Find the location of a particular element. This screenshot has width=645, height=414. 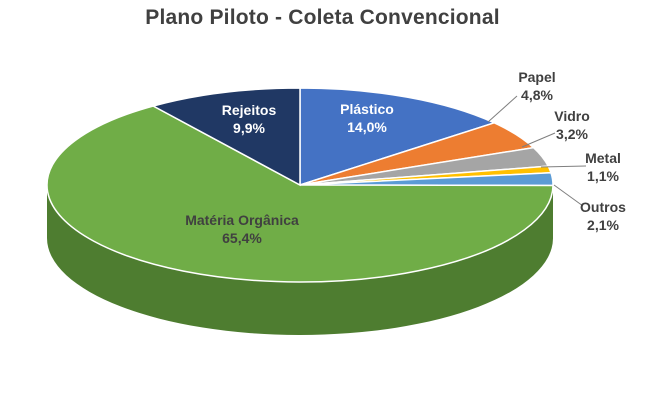

slice-plastico is located at coordinates (398, 137).